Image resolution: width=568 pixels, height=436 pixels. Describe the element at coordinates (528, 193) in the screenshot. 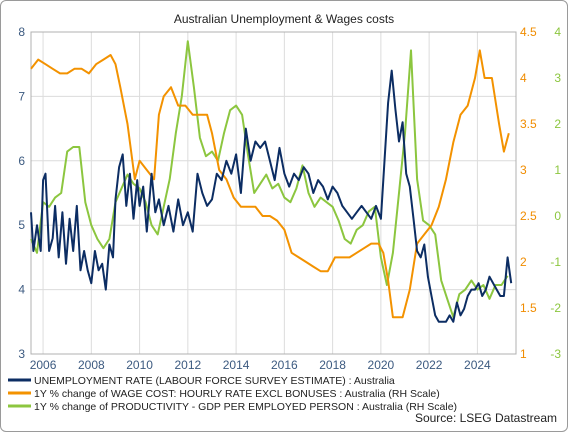

I see `right-axis-wage: 1 1.5 2 2.5 3 3.5 4 4.5` at that location.